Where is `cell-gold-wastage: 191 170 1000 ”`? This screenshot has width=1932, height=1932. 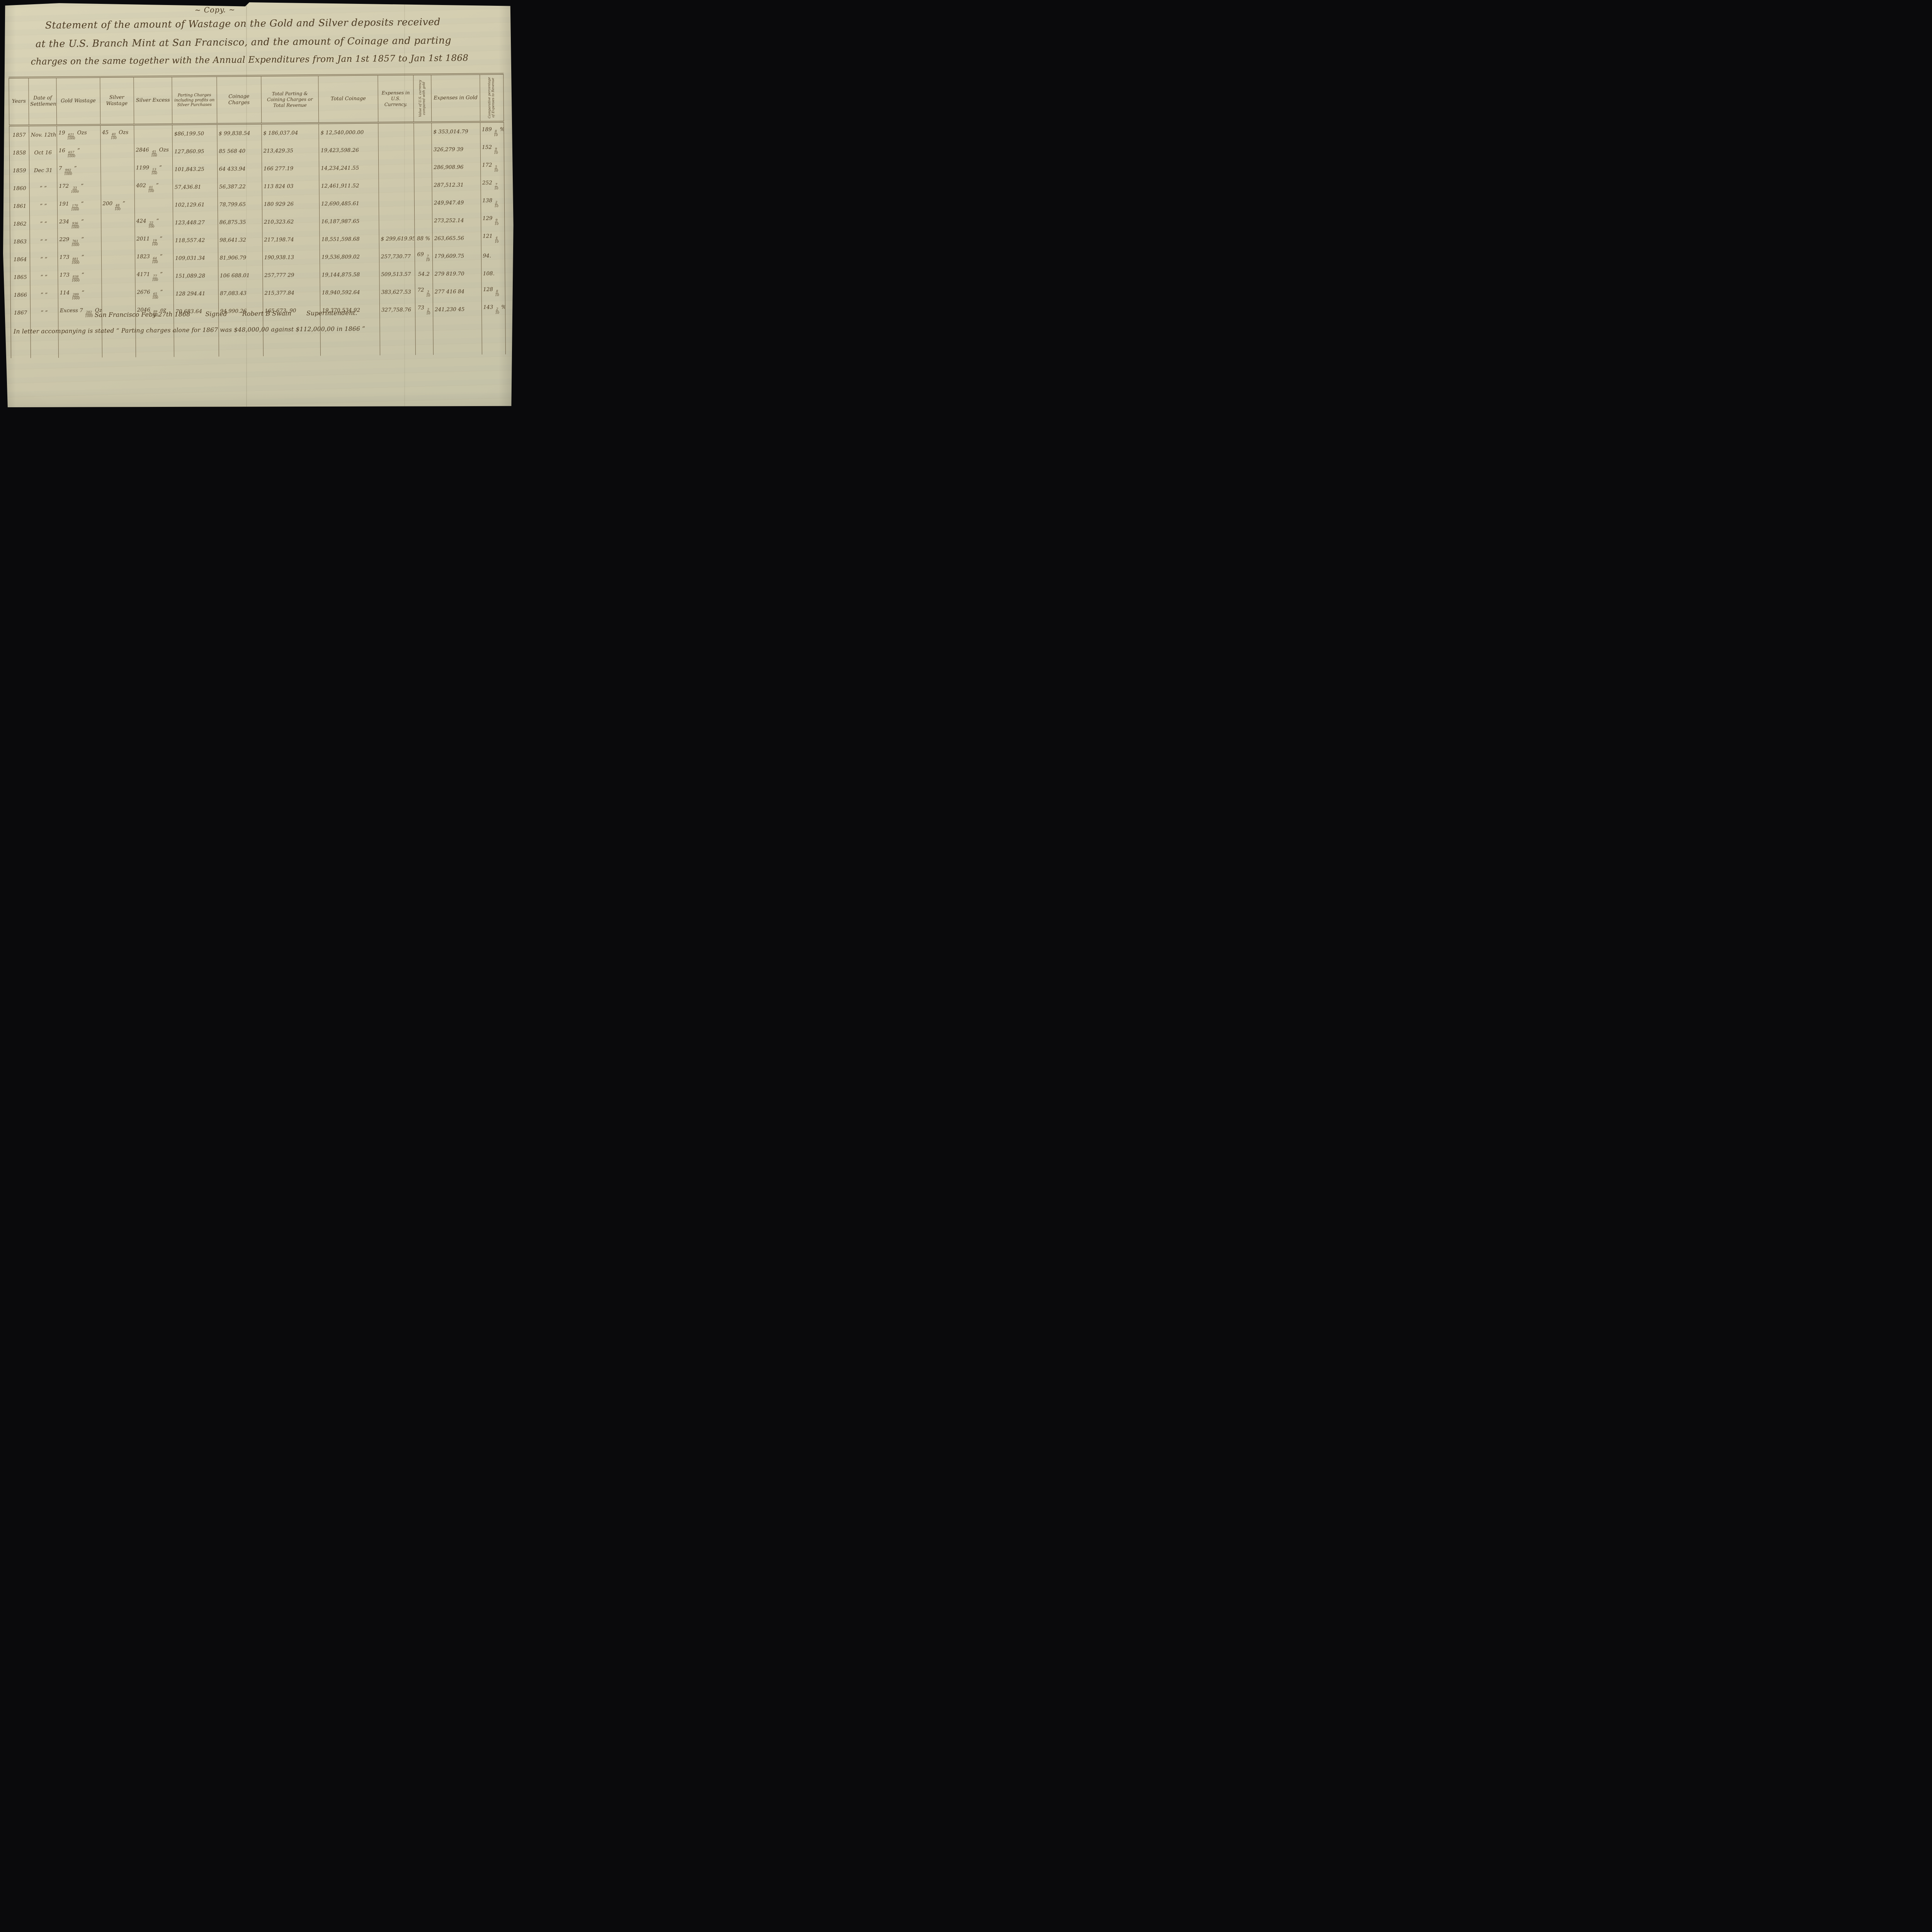
cell-gold-wastage: 191 170 1000 ” is located at coordinates (79, 206).